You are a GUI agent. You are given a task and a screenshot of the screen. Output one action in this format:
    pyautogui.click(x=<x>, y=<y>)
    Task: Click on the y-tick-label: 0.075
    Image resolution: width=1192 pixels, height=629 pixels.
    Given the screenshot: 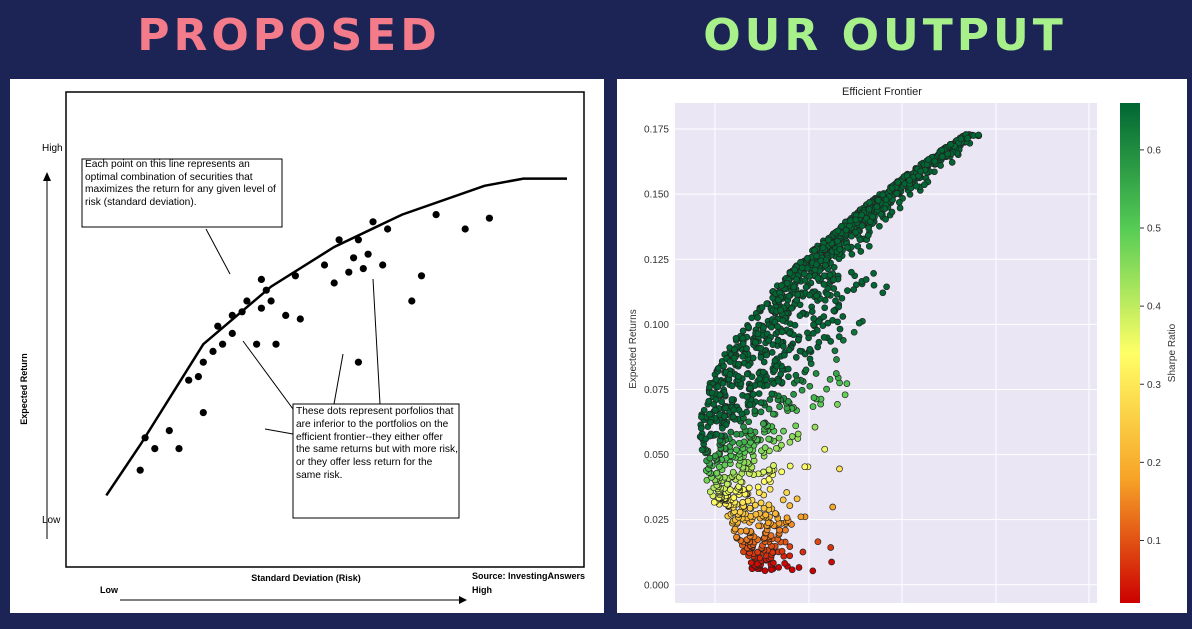 What is the action you would take?
    pyautogui.click(x=656, y=390)
    